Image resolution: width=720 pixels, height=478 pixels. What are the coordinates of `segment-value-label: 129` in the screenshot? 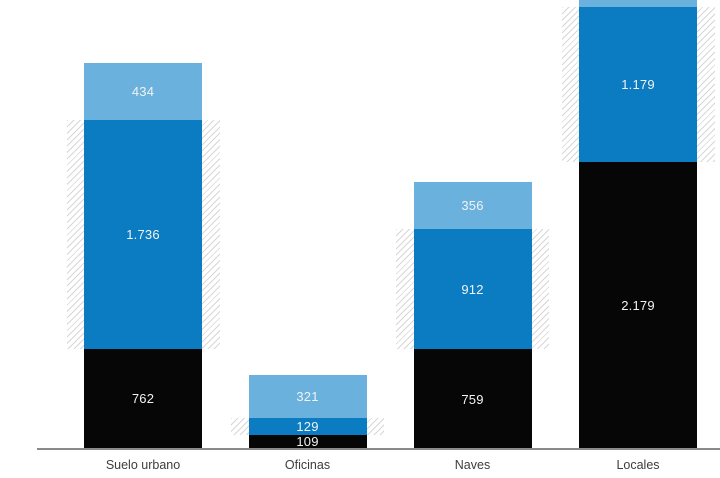 It's located at (307, 426).